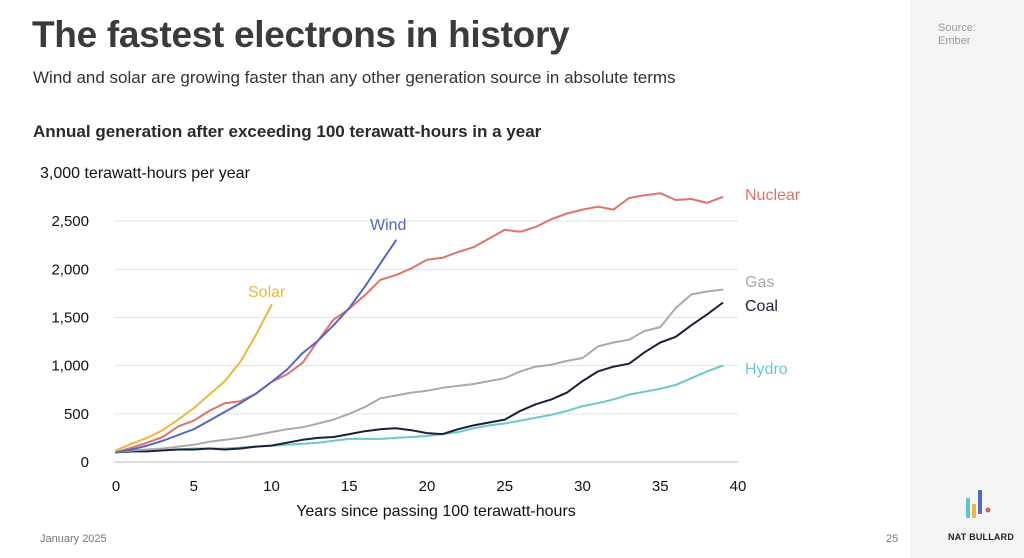  I want to click on x-tick-label: 0, so click(116, 486).